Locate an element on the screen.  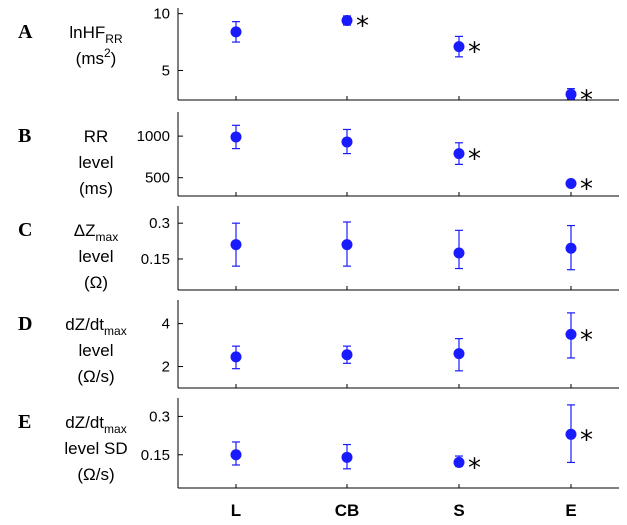
x-category-label: S is located at coordinates (458, 510).